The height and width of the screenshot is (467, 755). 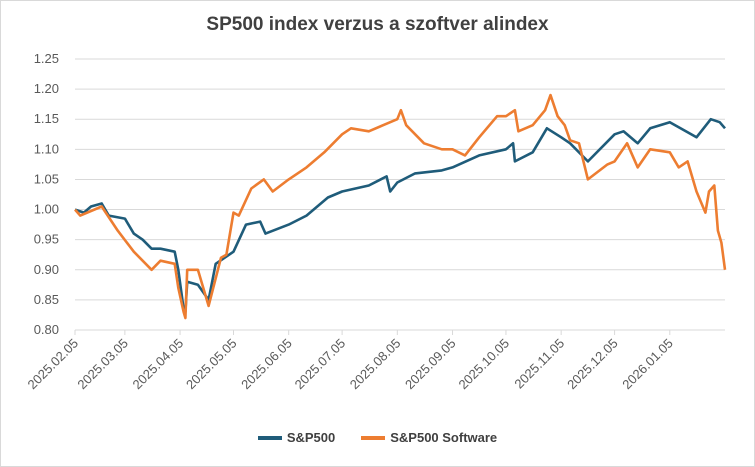 What do you see at coordinates (539, 364) in the screenshot?
I see `x-tick-label: 2025.11.05` at bounding box center [539, 364].